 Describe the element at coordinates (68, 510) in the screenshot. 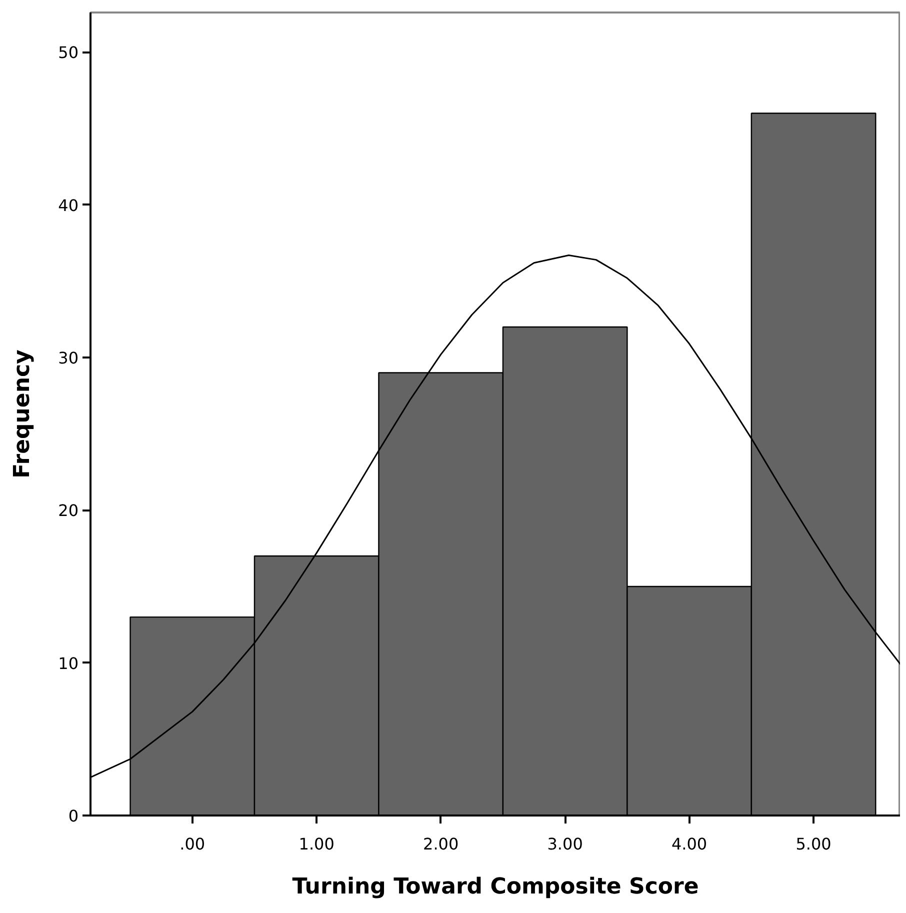

I see `y-tick-label: 20` at that location.